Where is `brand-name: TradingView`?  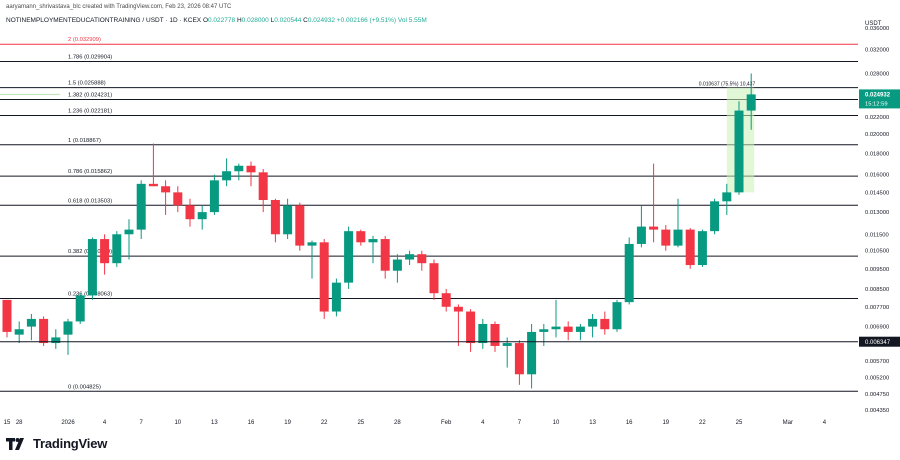 brand-name: TradingView is located at coordinates (70, 443).